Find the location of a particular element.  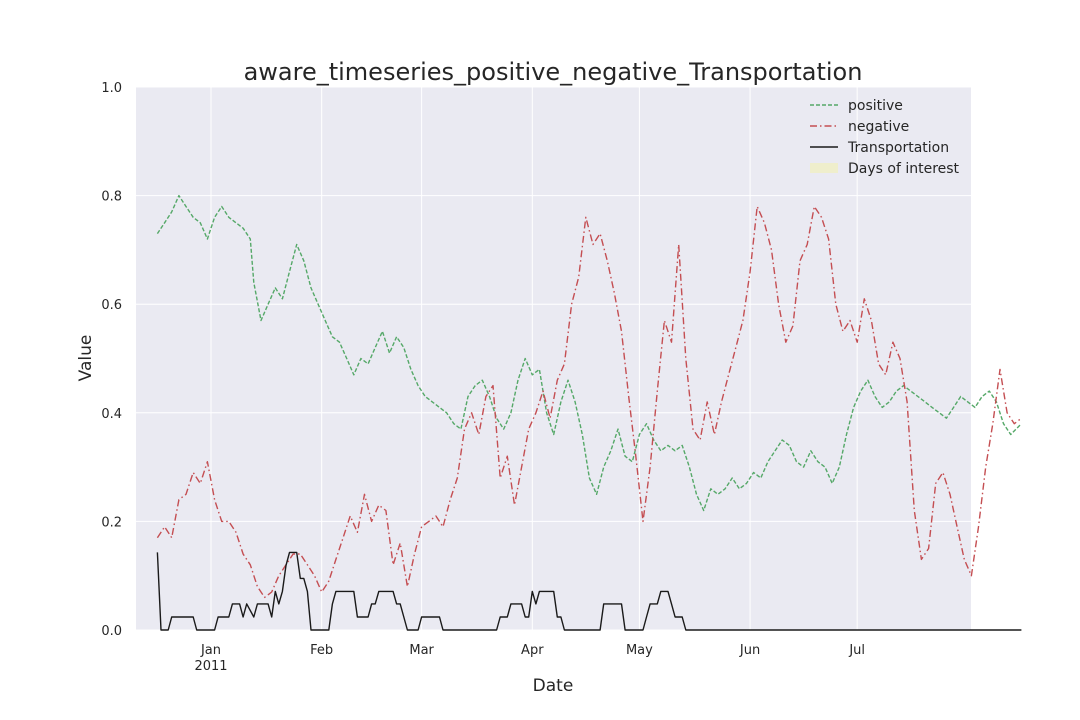

x-tick-label: Apr is located at coordinates (532, 650).